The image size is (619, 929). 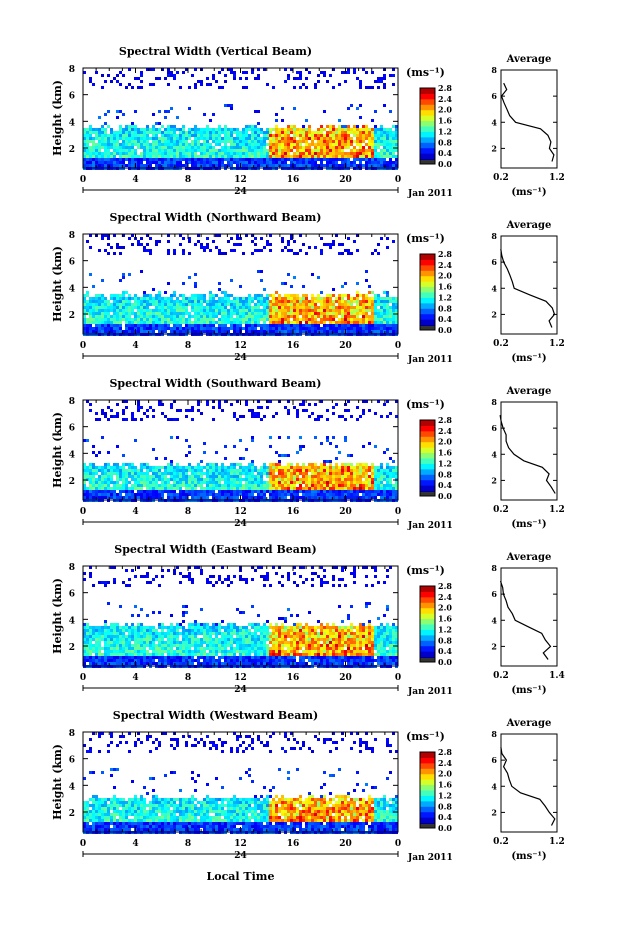 What do you see at coordinates (445, 254) in the screenshot?
I see `colorbar-tick-label: 2.8` at bounding box center [445, 254].